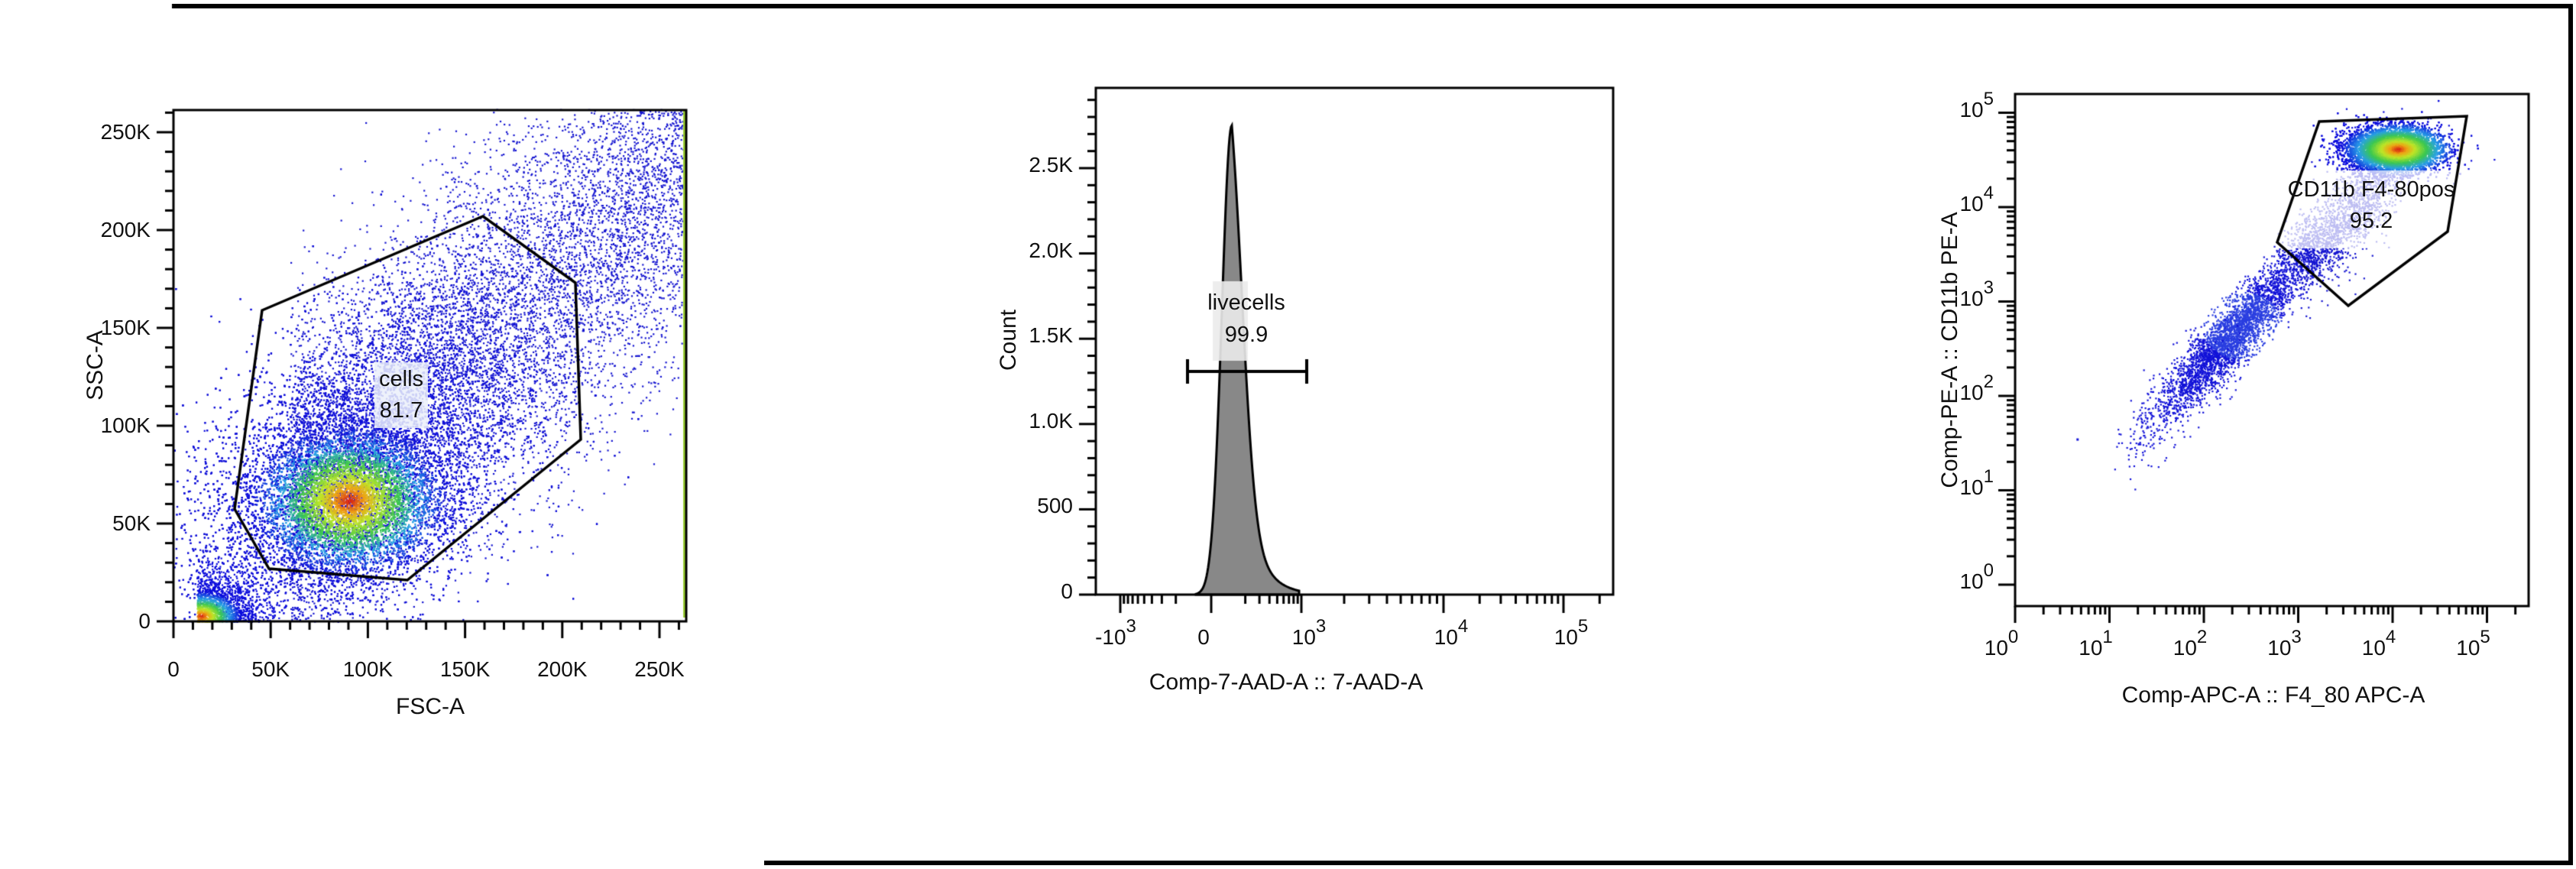 The height and width of the screenshot is (869, 2576). Describe the element at coordinates (401, 395) in the screenshot. I see `gate-label-cells: cells 81.7` at that location.